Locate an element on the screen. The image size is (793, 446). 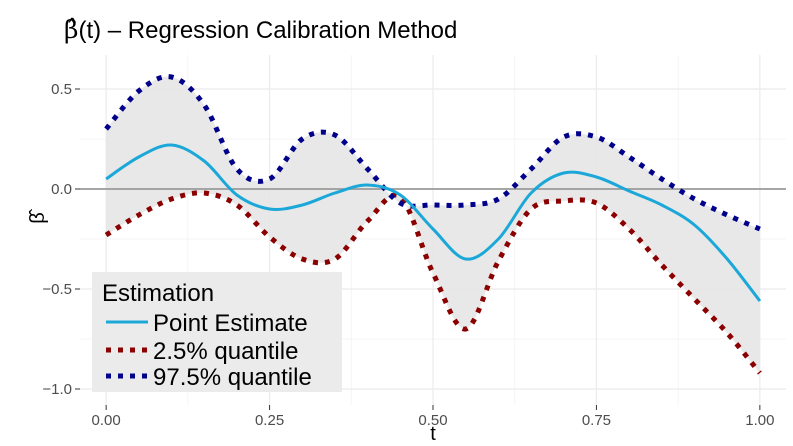
x-tick-label: 1.00 is located at coordinates (759, 420).